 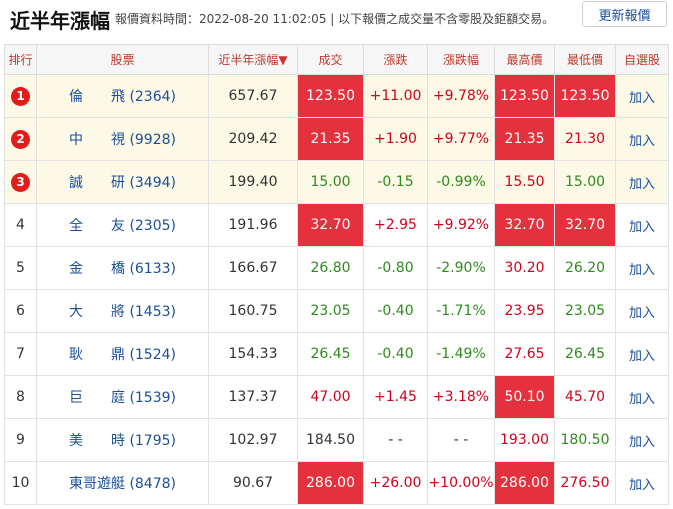 What do you see at coordinates (395, 59) in the screenshot?
I see `col-change-header: 漲跌` at bounding box center [395, 59].